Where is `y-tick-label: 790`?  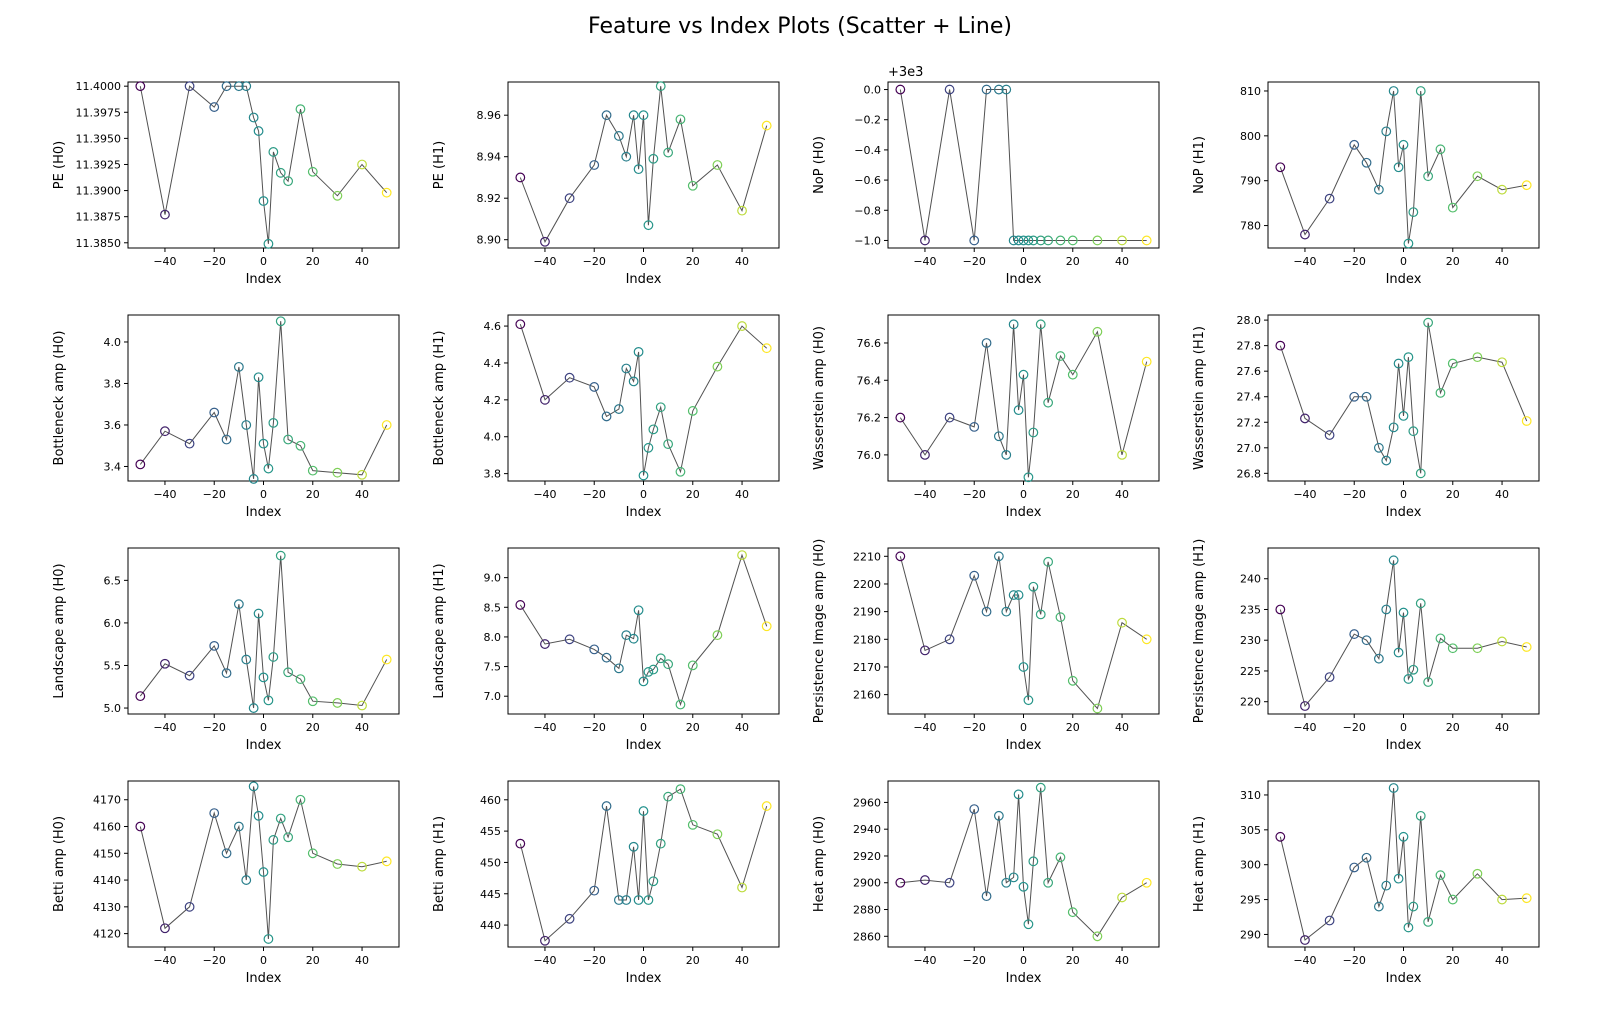
y-tick-label: 790 is located at coordinates (1250, 181).